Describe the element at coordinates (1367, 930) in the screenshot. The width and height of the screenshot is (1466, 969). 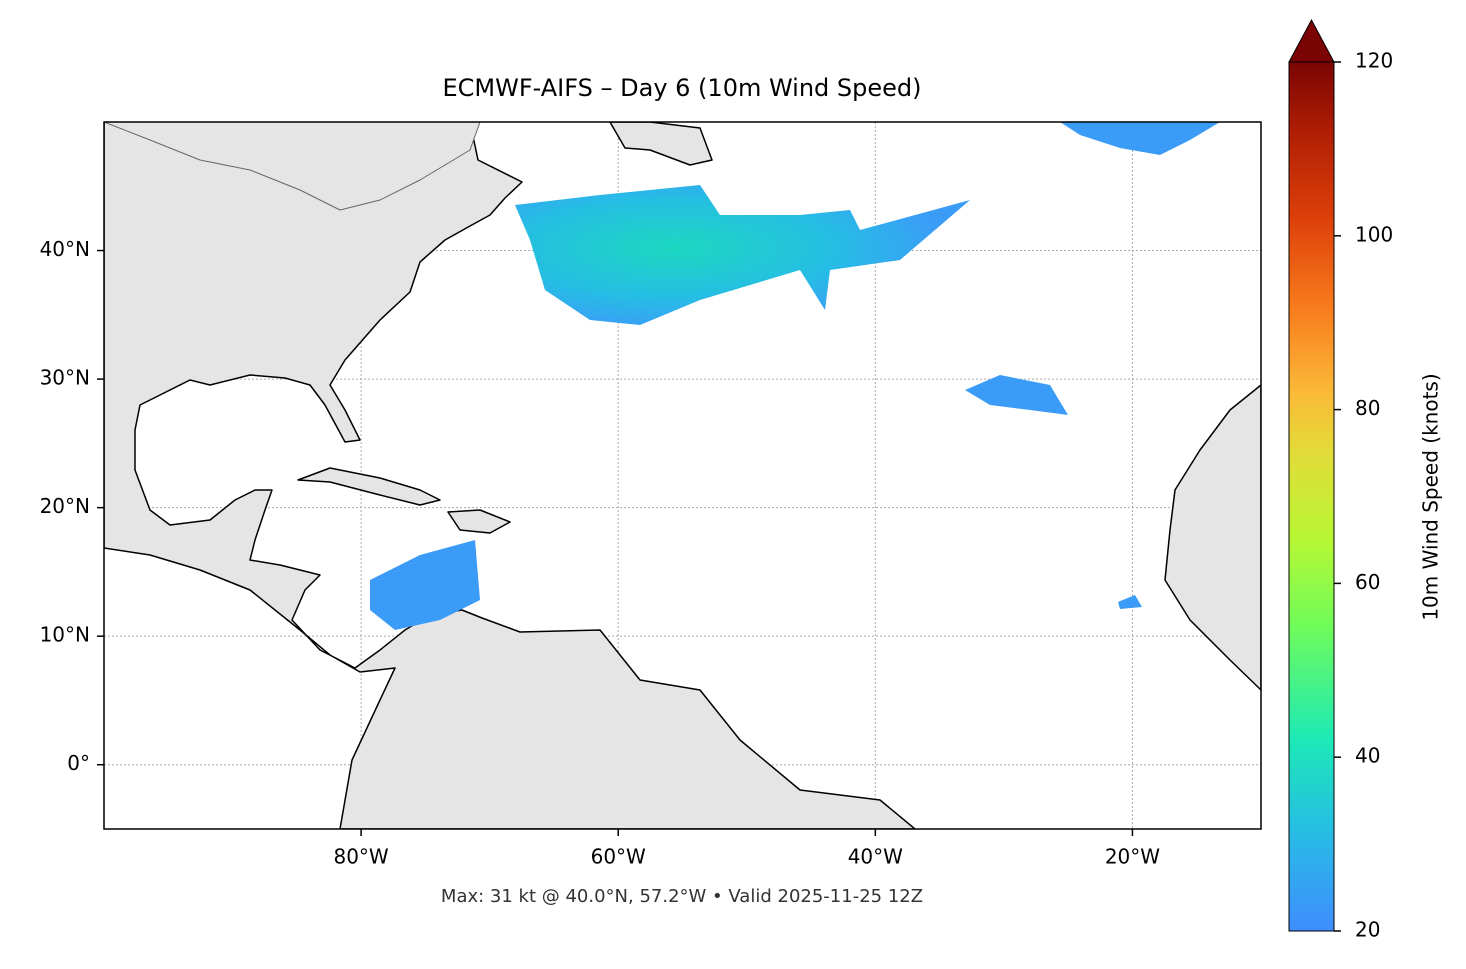
I see `colorbar-tick-label: 20` at that location.